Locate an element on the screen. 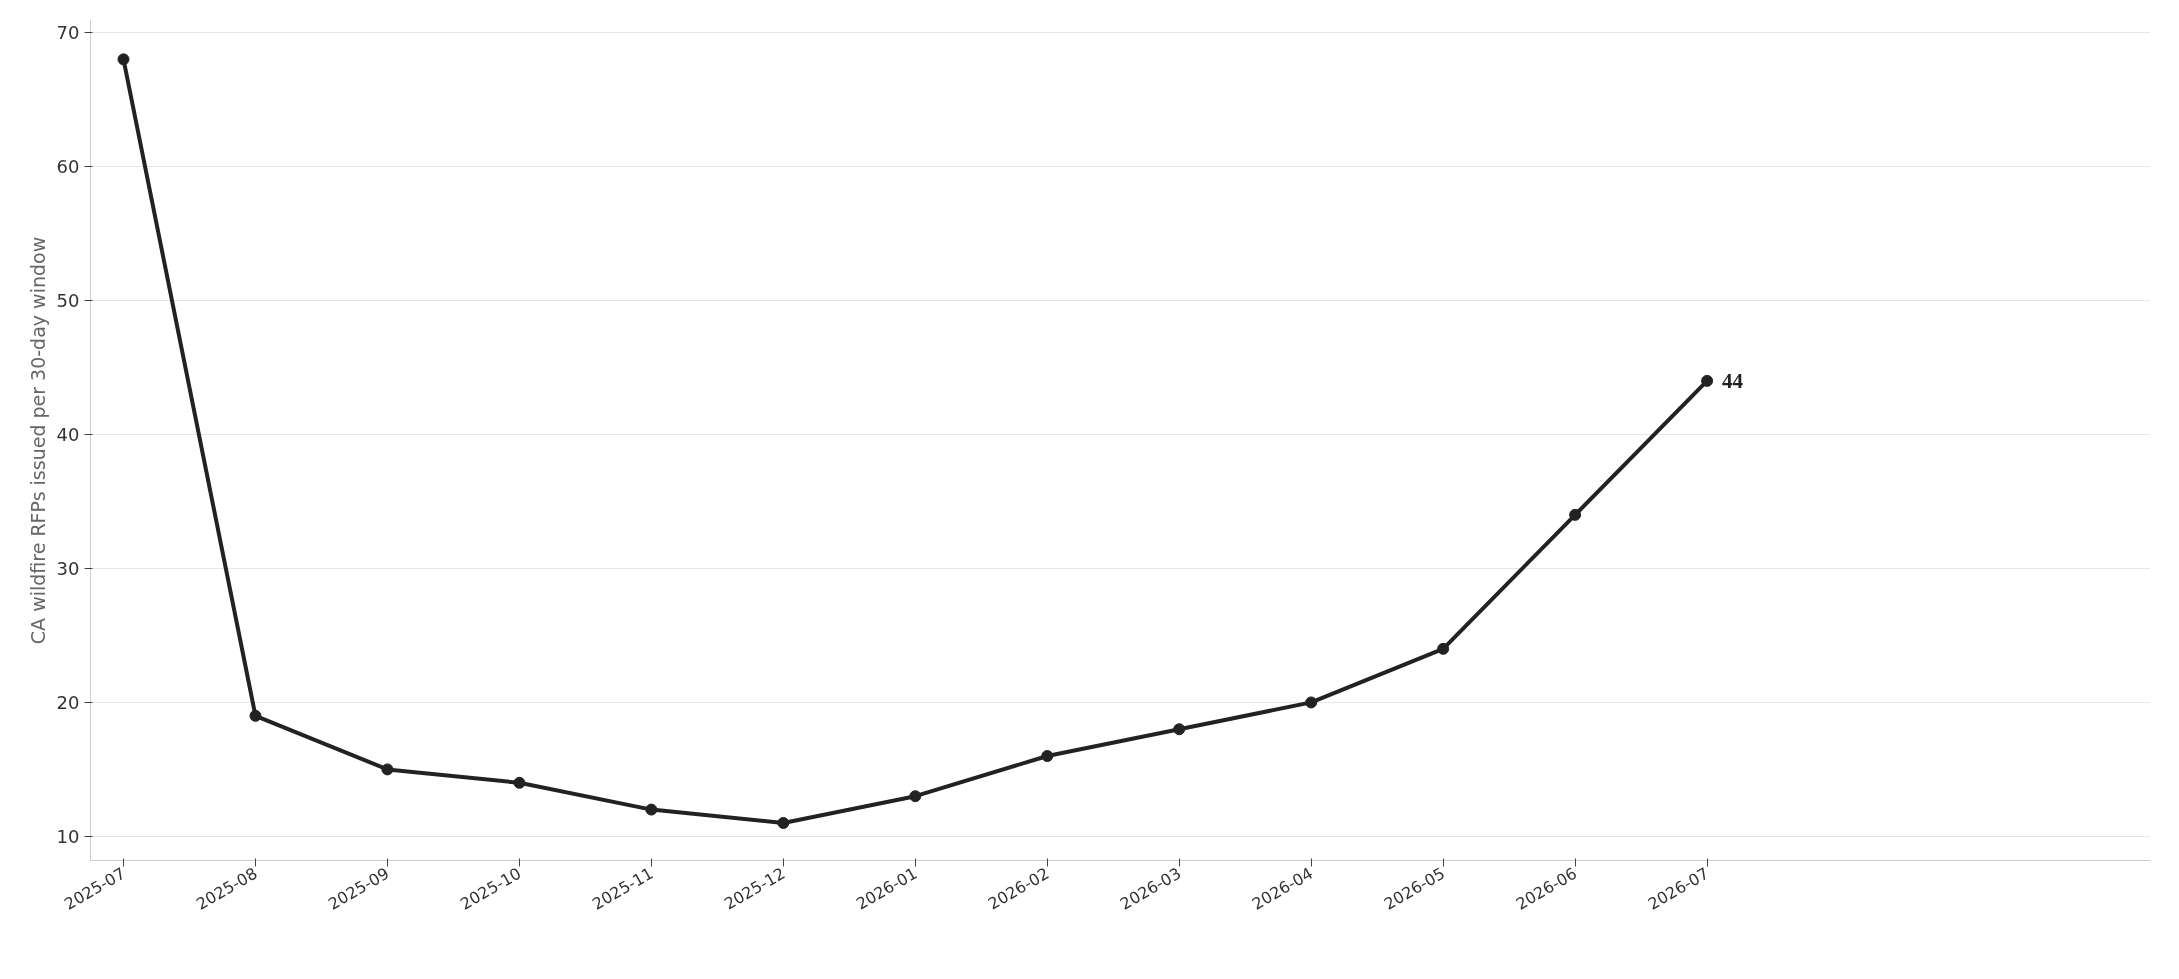  y-tick-label: 50 is located at coordinates (68, 300).